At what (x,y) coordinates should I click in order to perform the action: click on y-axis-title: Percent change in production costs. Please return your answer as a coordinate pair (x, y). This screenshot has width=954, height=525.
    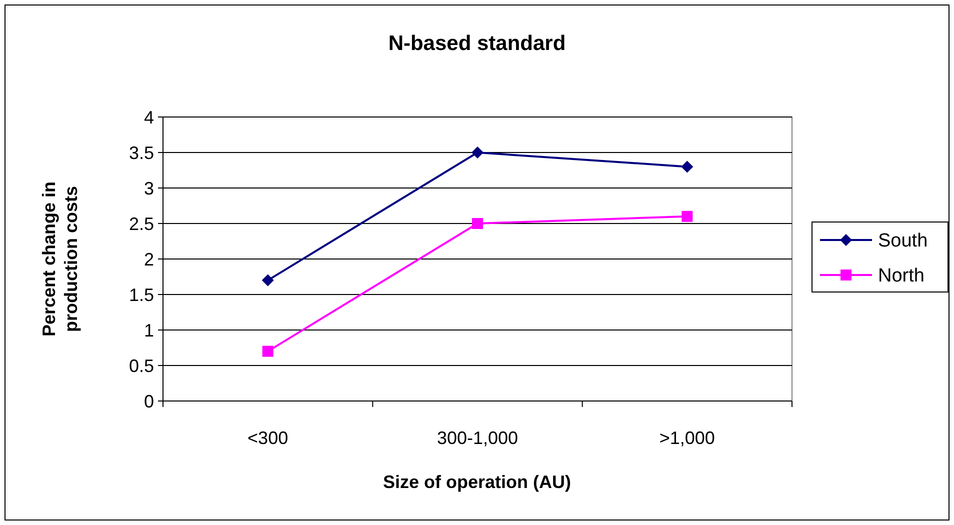
    Looking at the image, I should click on (60, 259).